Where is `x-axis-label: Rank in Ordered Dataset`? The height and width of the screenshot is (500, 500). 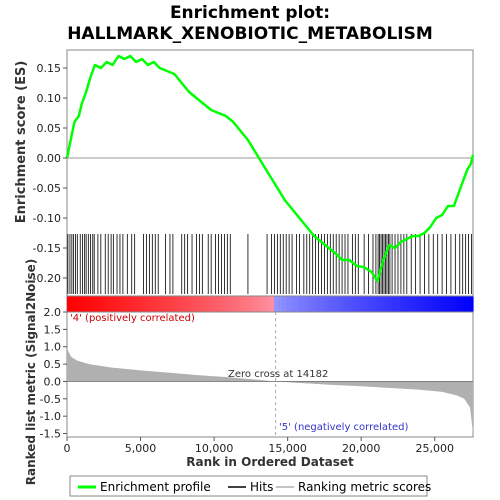
x-axis-label: Rank in Ordered Dataset is located at coordinates (270, 462).